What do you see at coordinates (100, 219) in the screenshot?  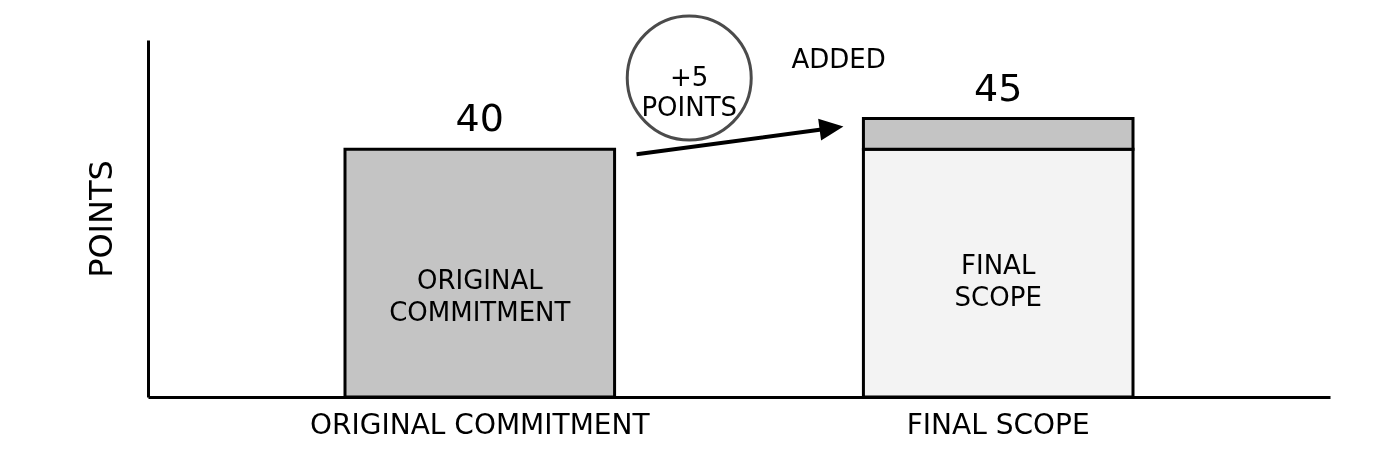 I see `text: POINTS` at bounding box center [100, 219].